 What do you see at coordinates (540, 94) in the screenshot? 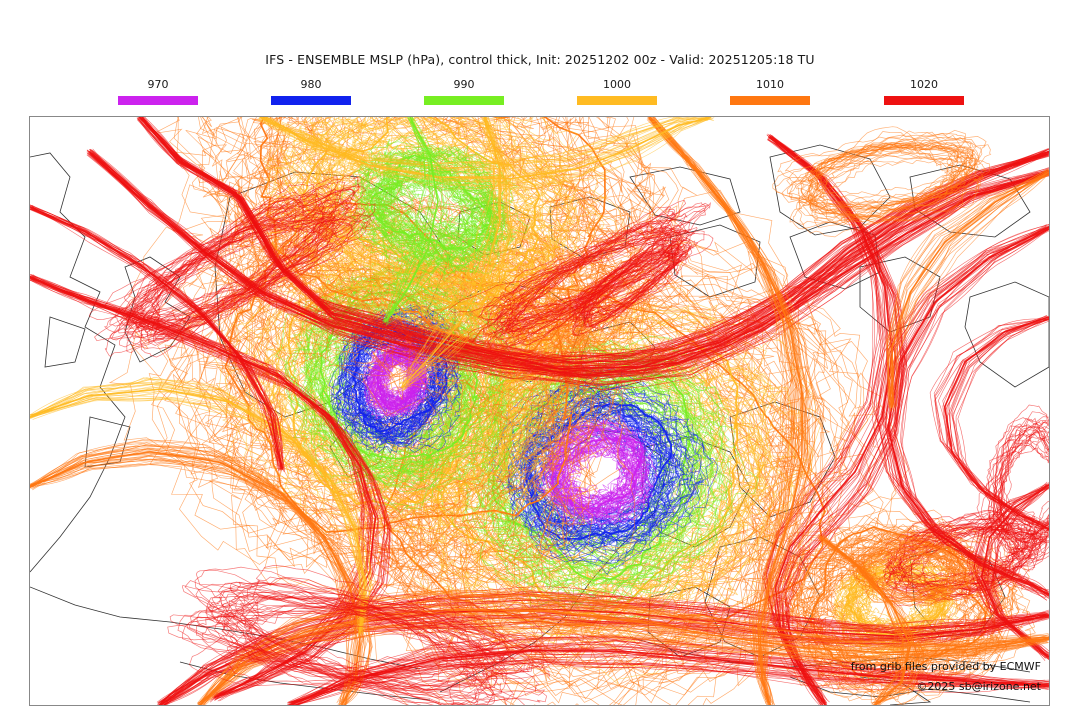
I see `pressure-legend: 970 980 990 1000 1010 1020` at bounding box center [540, 94].